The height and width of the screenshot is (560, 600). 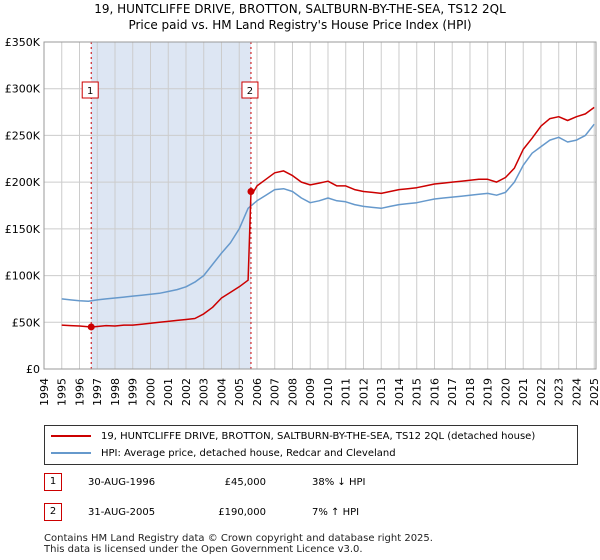 What do you see at coordinates (434, 392) in the screenshot?
I see `x-tick-label: 2016` at bounding box center [434, 392].